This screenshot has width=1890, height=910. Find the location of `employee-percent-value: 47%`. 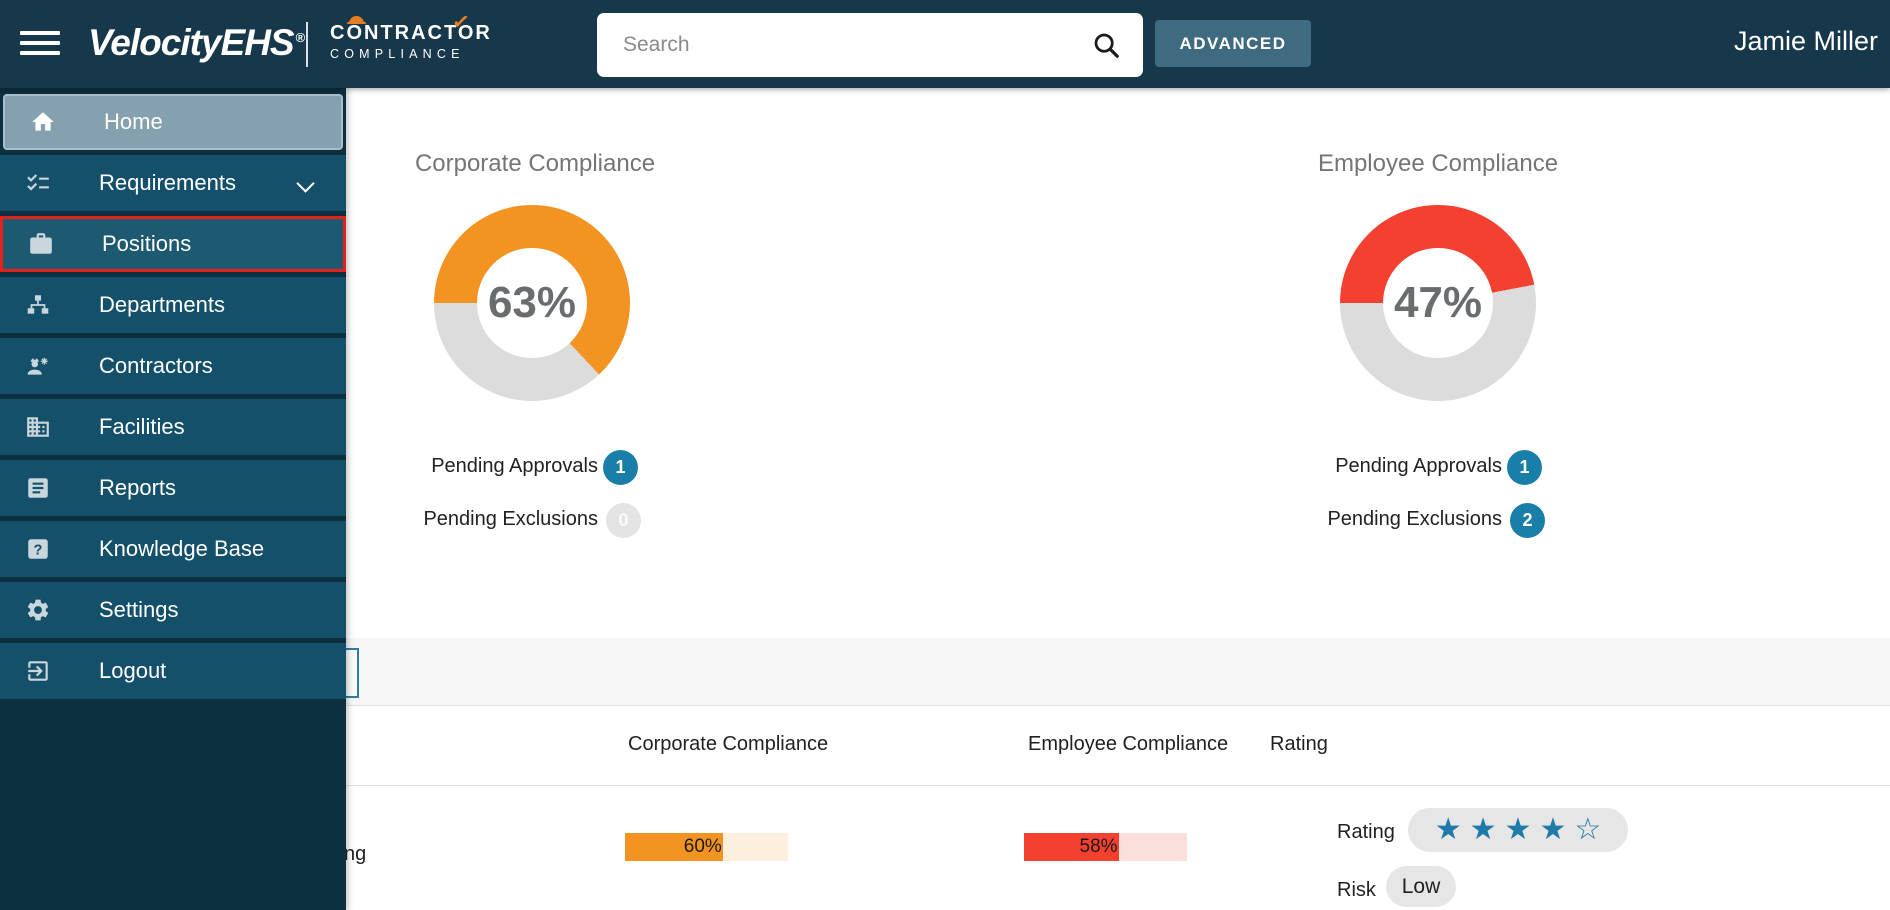

employee-percent-value: 47% is located at coordinates (1438, 302).